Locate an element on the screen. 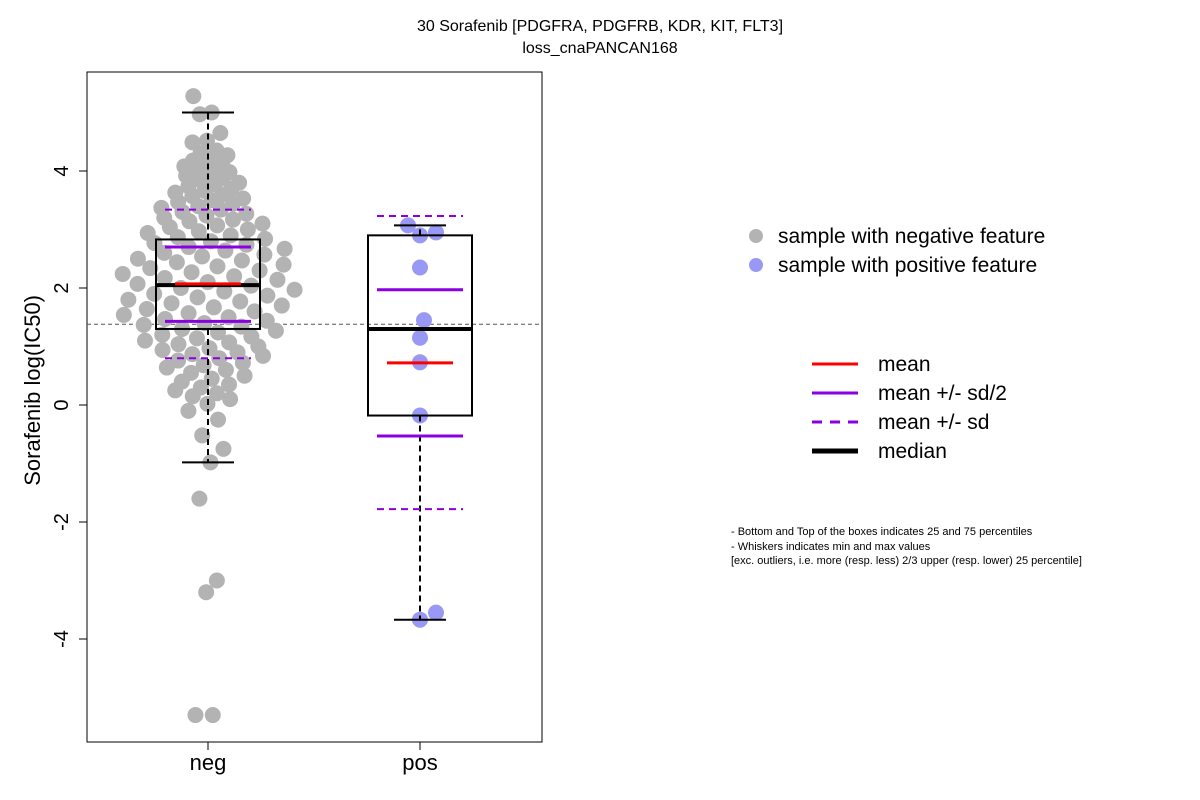 The image size is (1200, 800). x-tick-label: pos is located at coordinates (419, 762).